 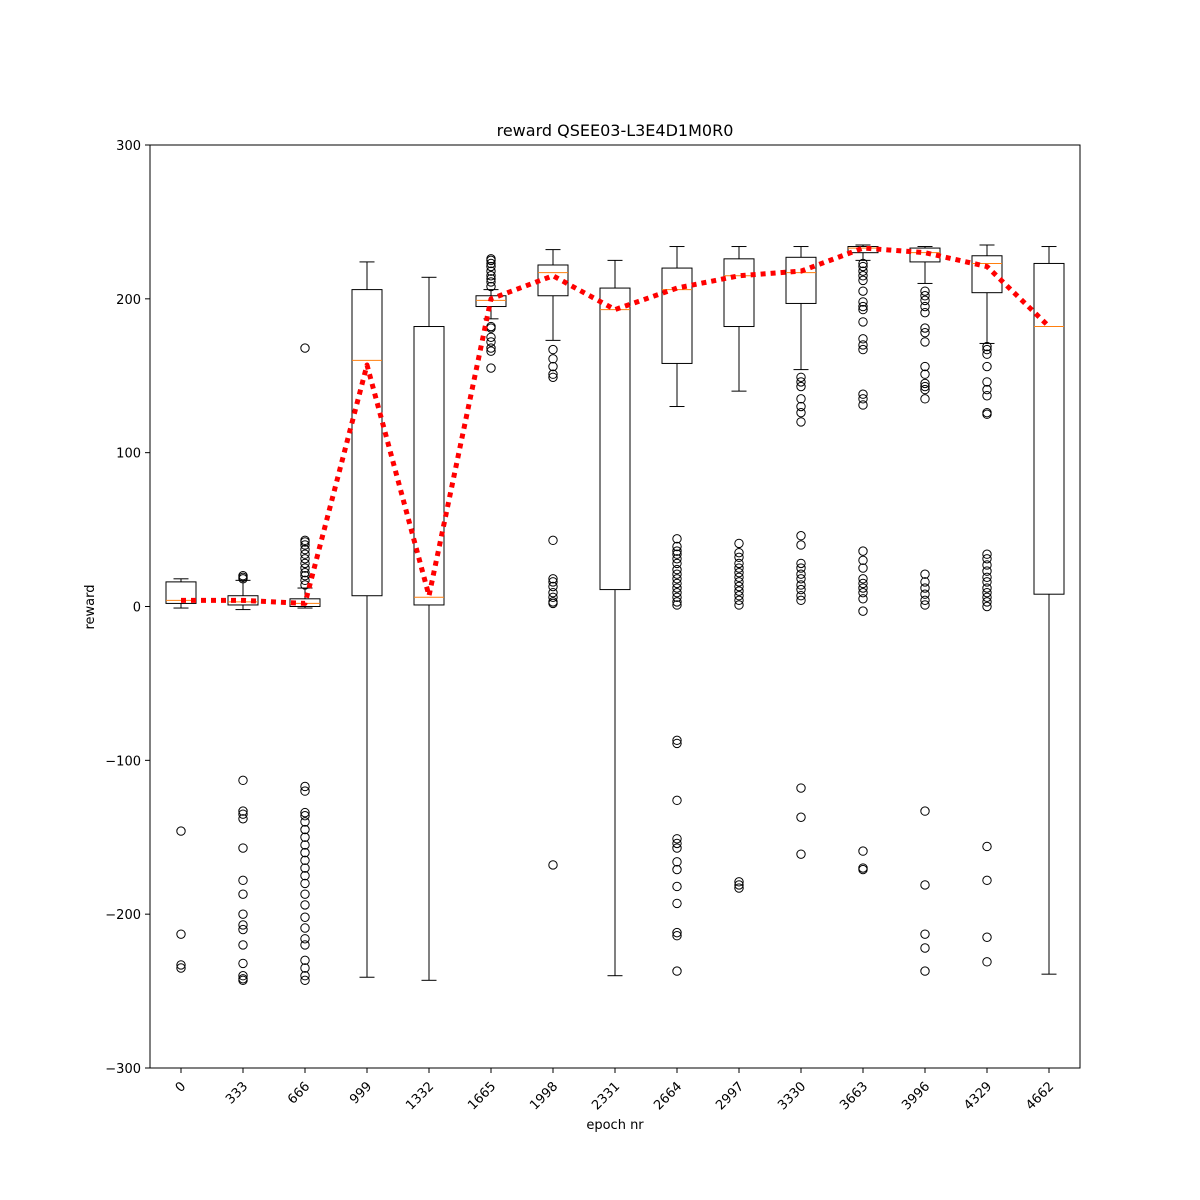 What do you see at coordinates (127, 608) in the screenshot?
I see `y-axis: −300 −200 −100 0 100 200 300` at bounding box center [127, 608].